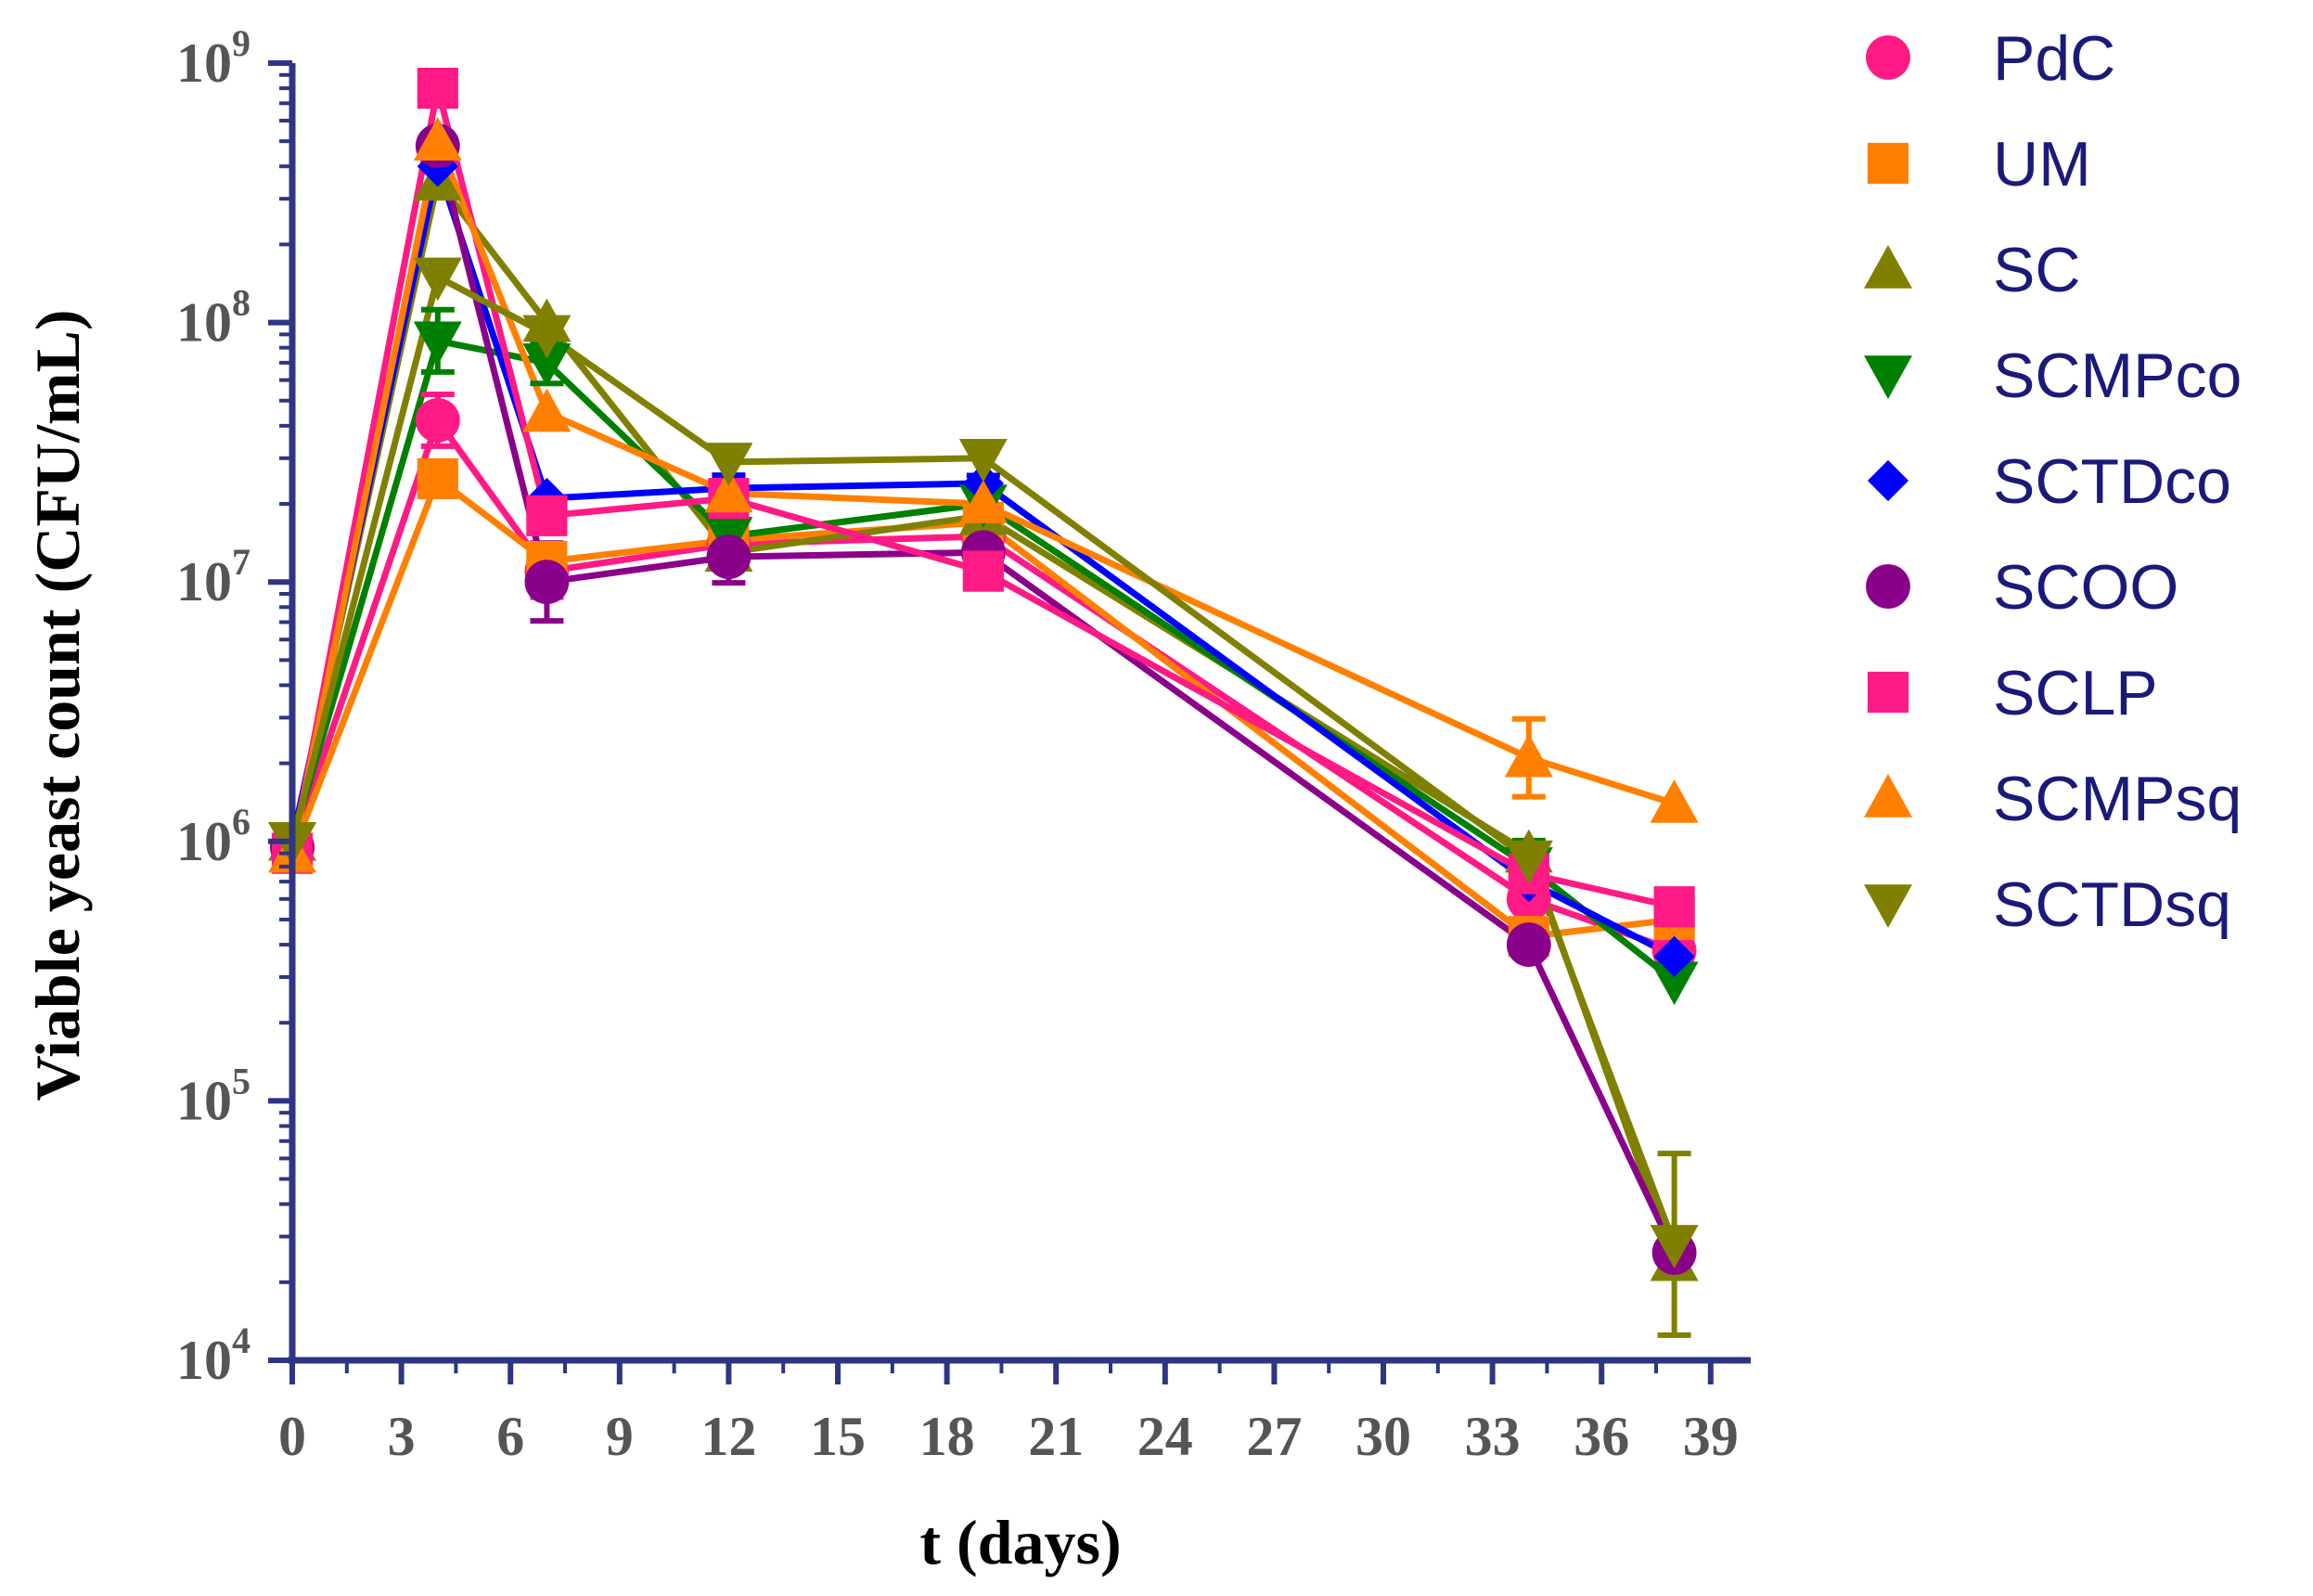 Image resolution: width=2313 pixels, height=1596 pixels. Describe the element at coordinates (2054, 59) in the screenshot. I see `legend-label-pdc: PdC` at that location.